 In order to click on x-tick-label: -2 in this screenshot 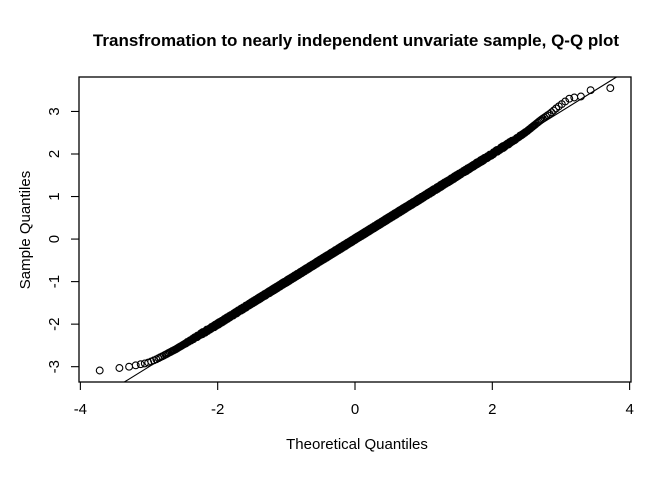, I will do `click(217, 409)`.